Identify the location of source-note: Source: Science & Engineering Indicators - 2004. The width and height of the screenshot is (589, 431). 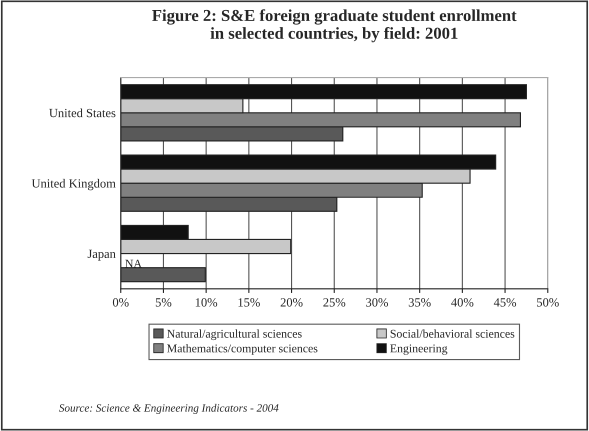
(169, 409).